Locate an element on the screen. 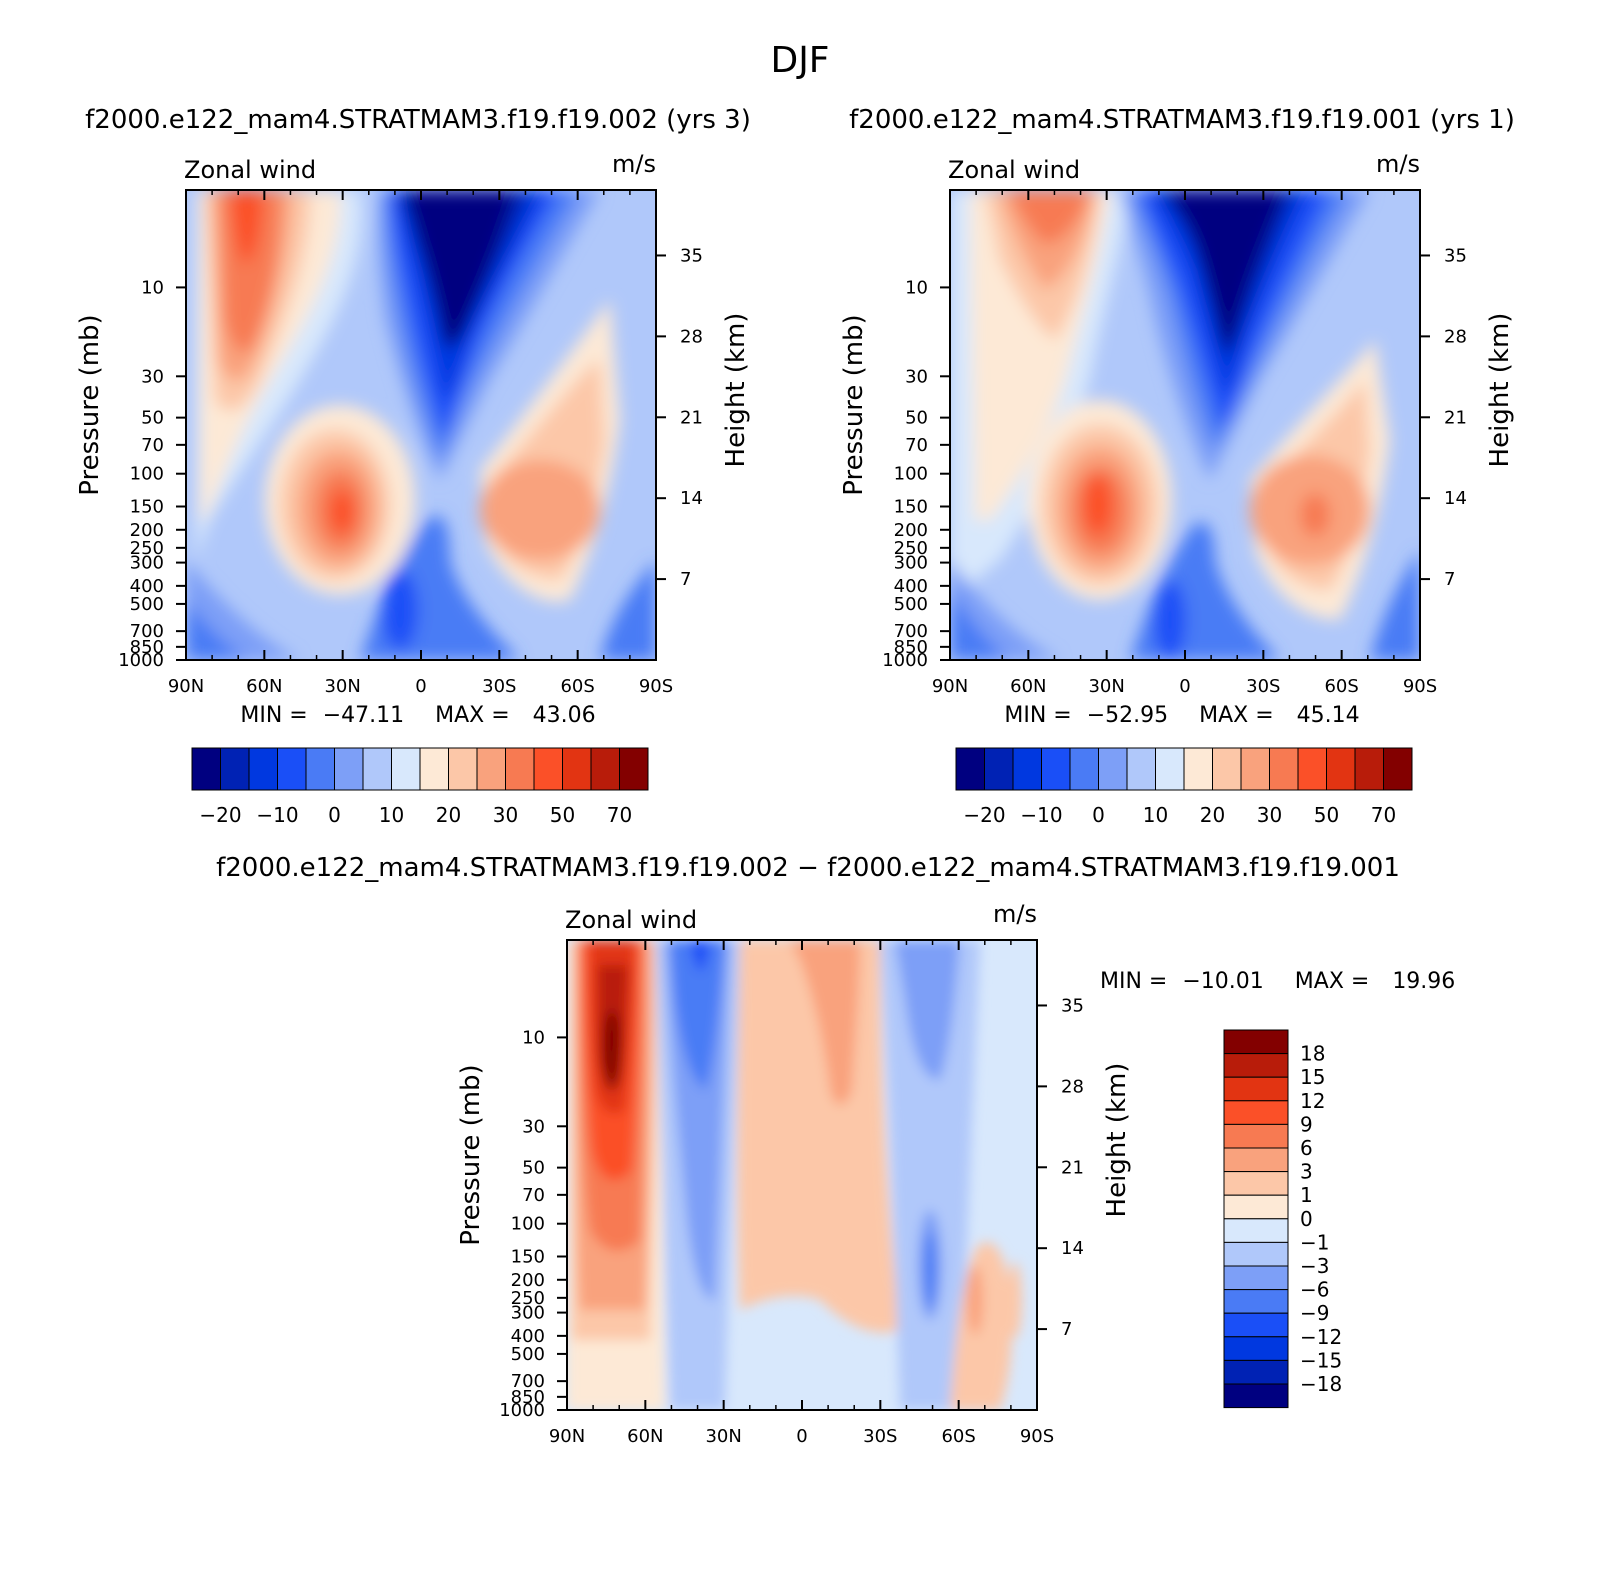  y-axis-label: Pressure (mb) is located at coordinates (471, 1154).